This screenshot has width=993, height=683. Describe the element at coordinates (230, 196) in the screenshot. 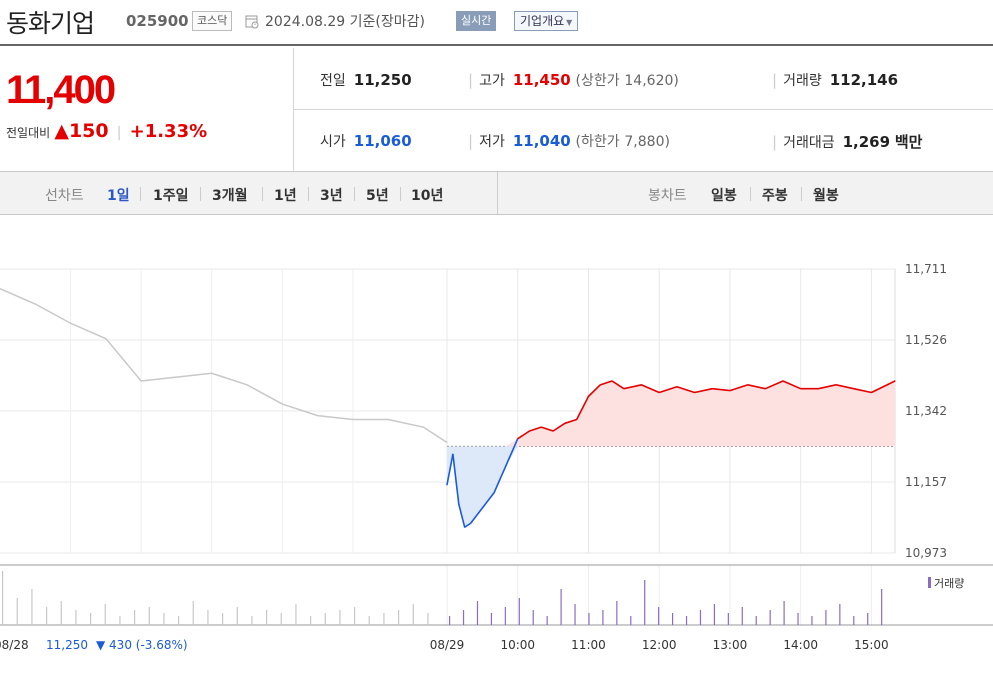

I see `tab-3m: 3개월` at that location.